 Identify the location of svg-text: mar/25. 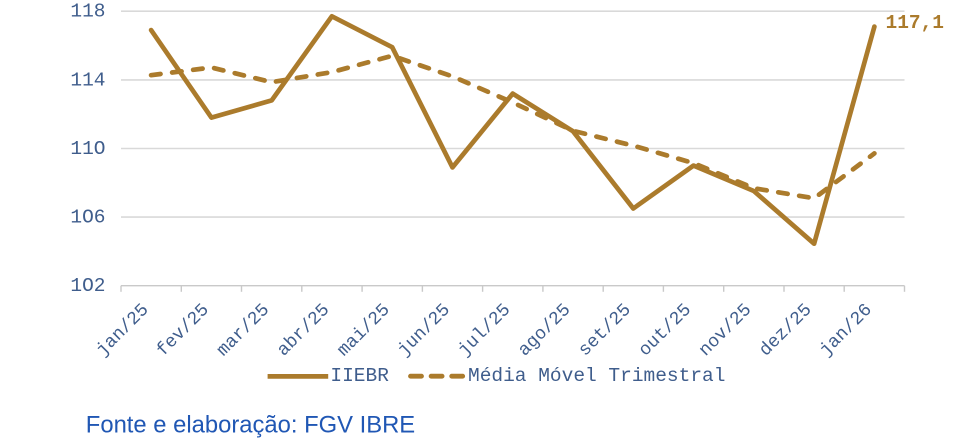
(243, 330).